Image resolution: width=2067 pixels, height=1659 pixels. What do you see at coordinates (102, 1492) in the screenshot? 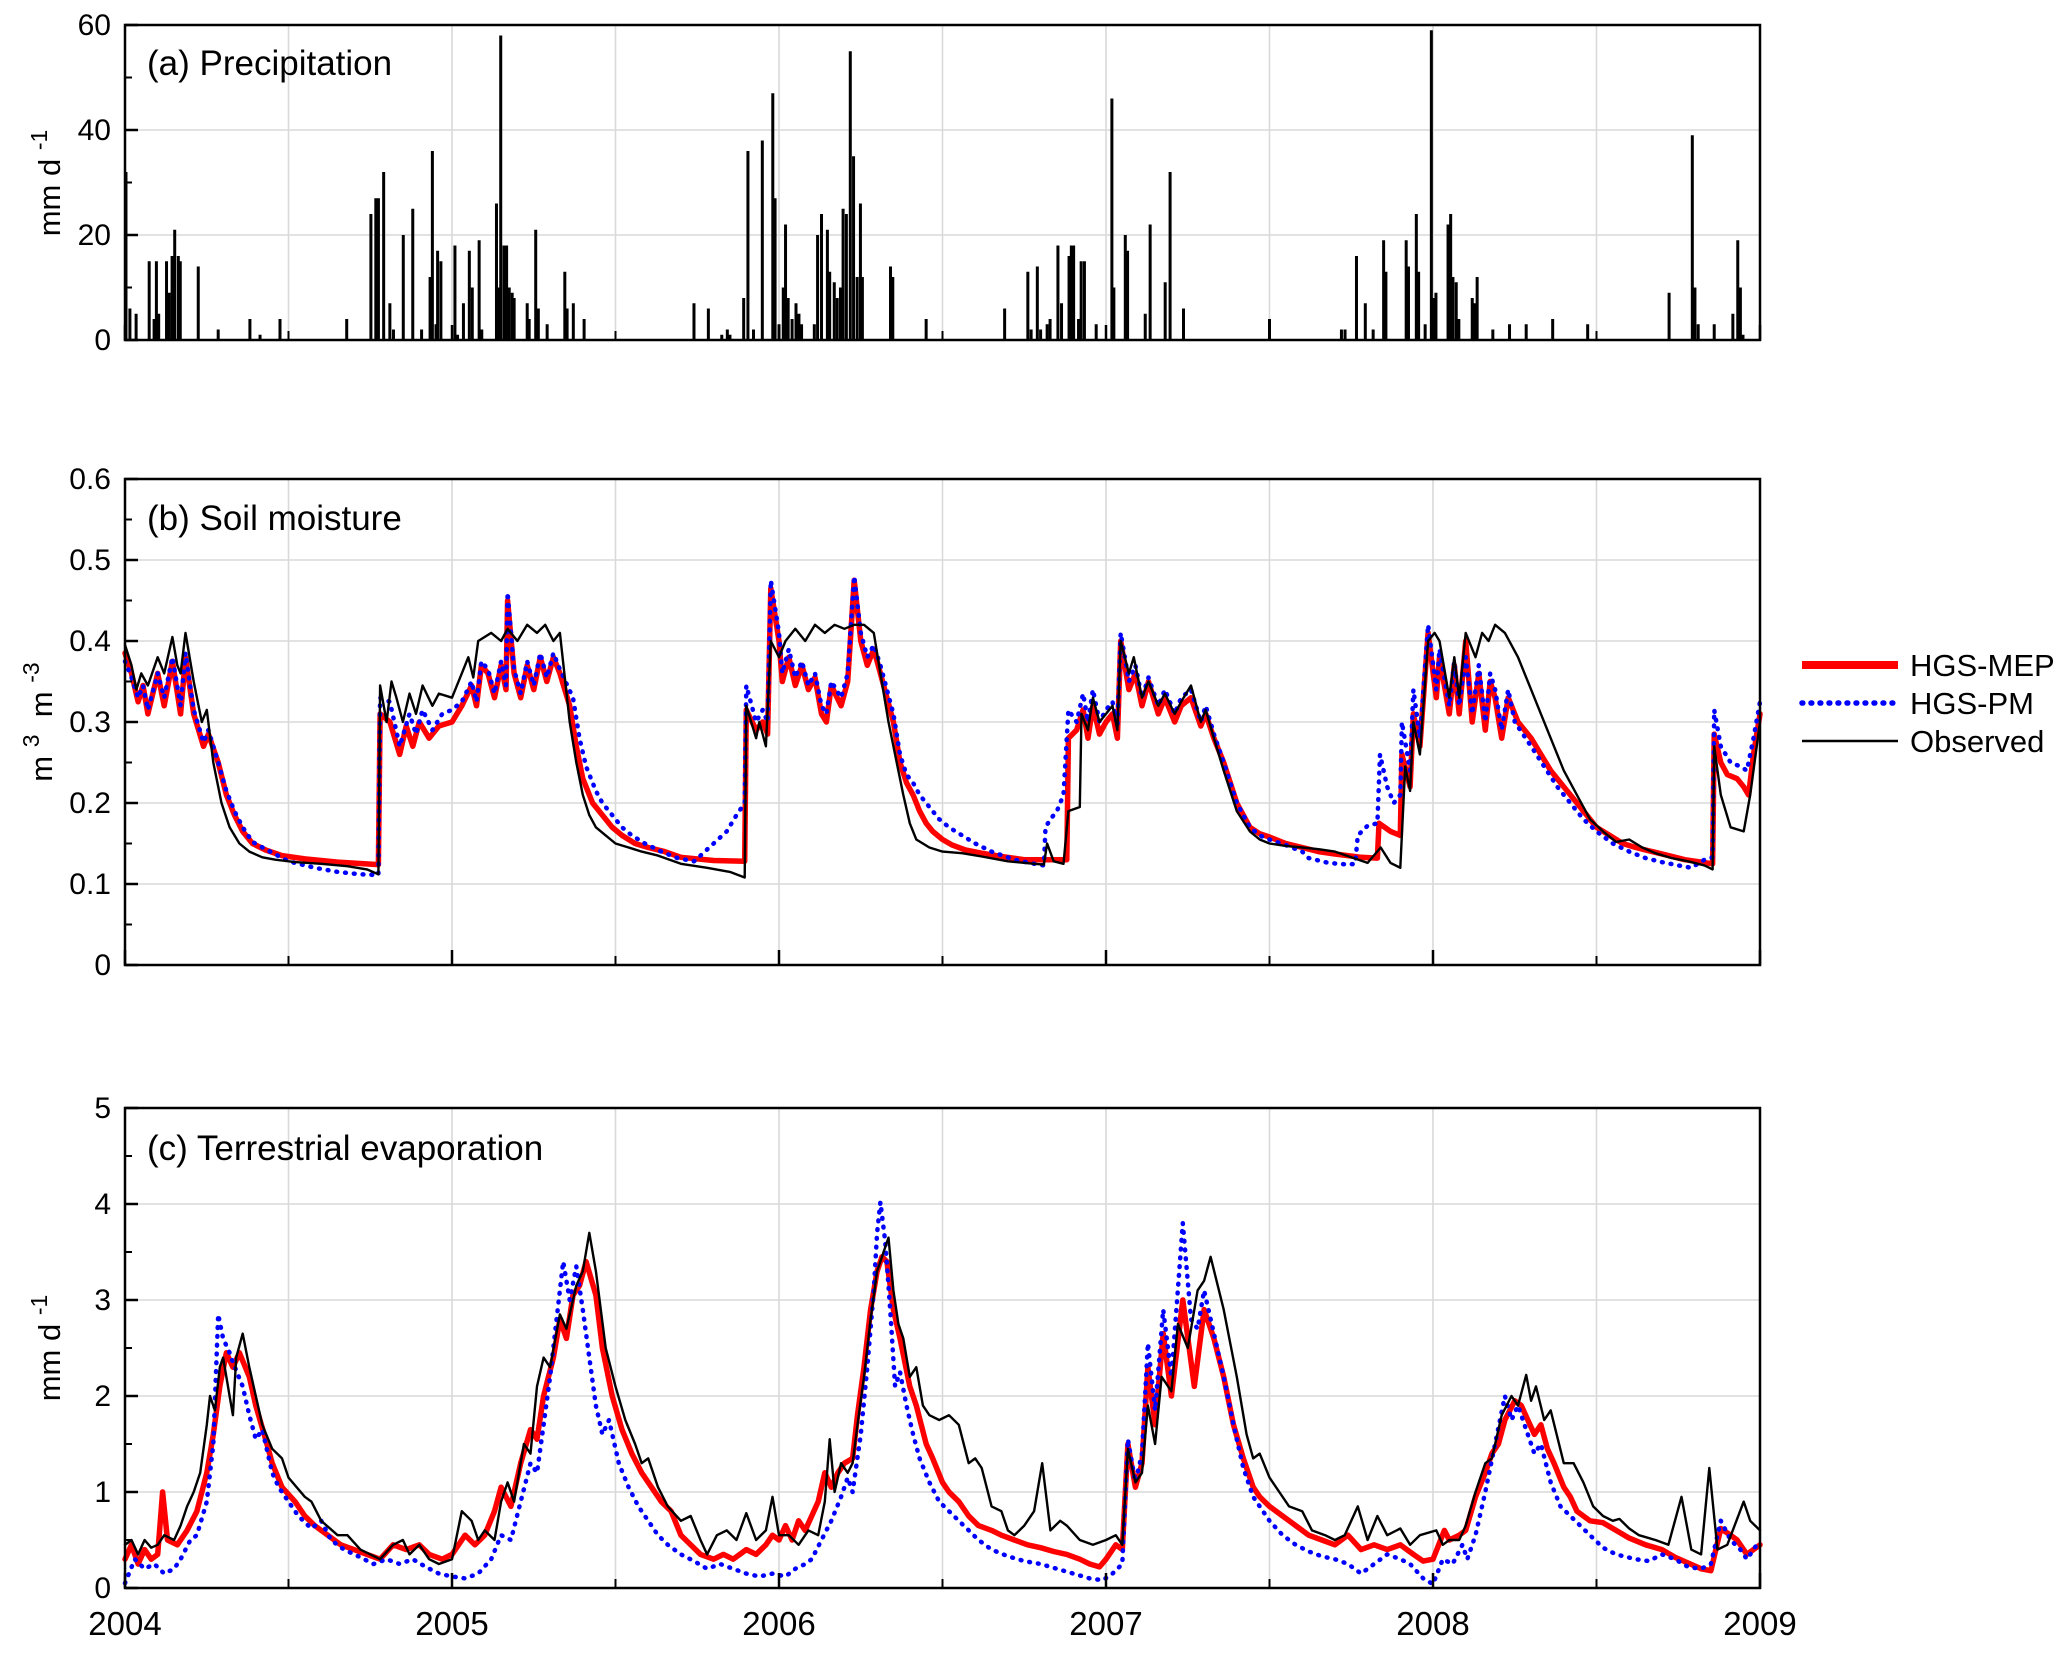
I see `y-tick-label: 1` at bounding box center [102, 1492].